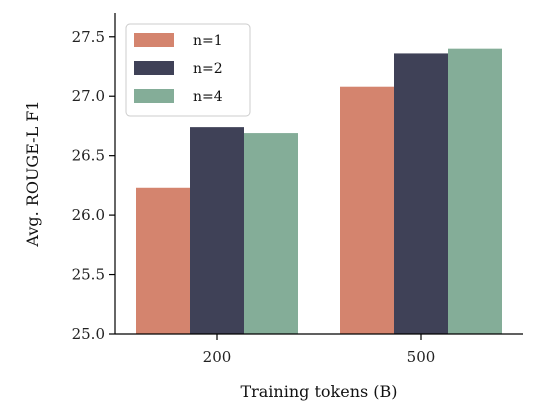 The height and width of the screenshot is (413, 548). I want to click on y-axis-label: Avg. ROUGE-L F1, so click(32, 173).